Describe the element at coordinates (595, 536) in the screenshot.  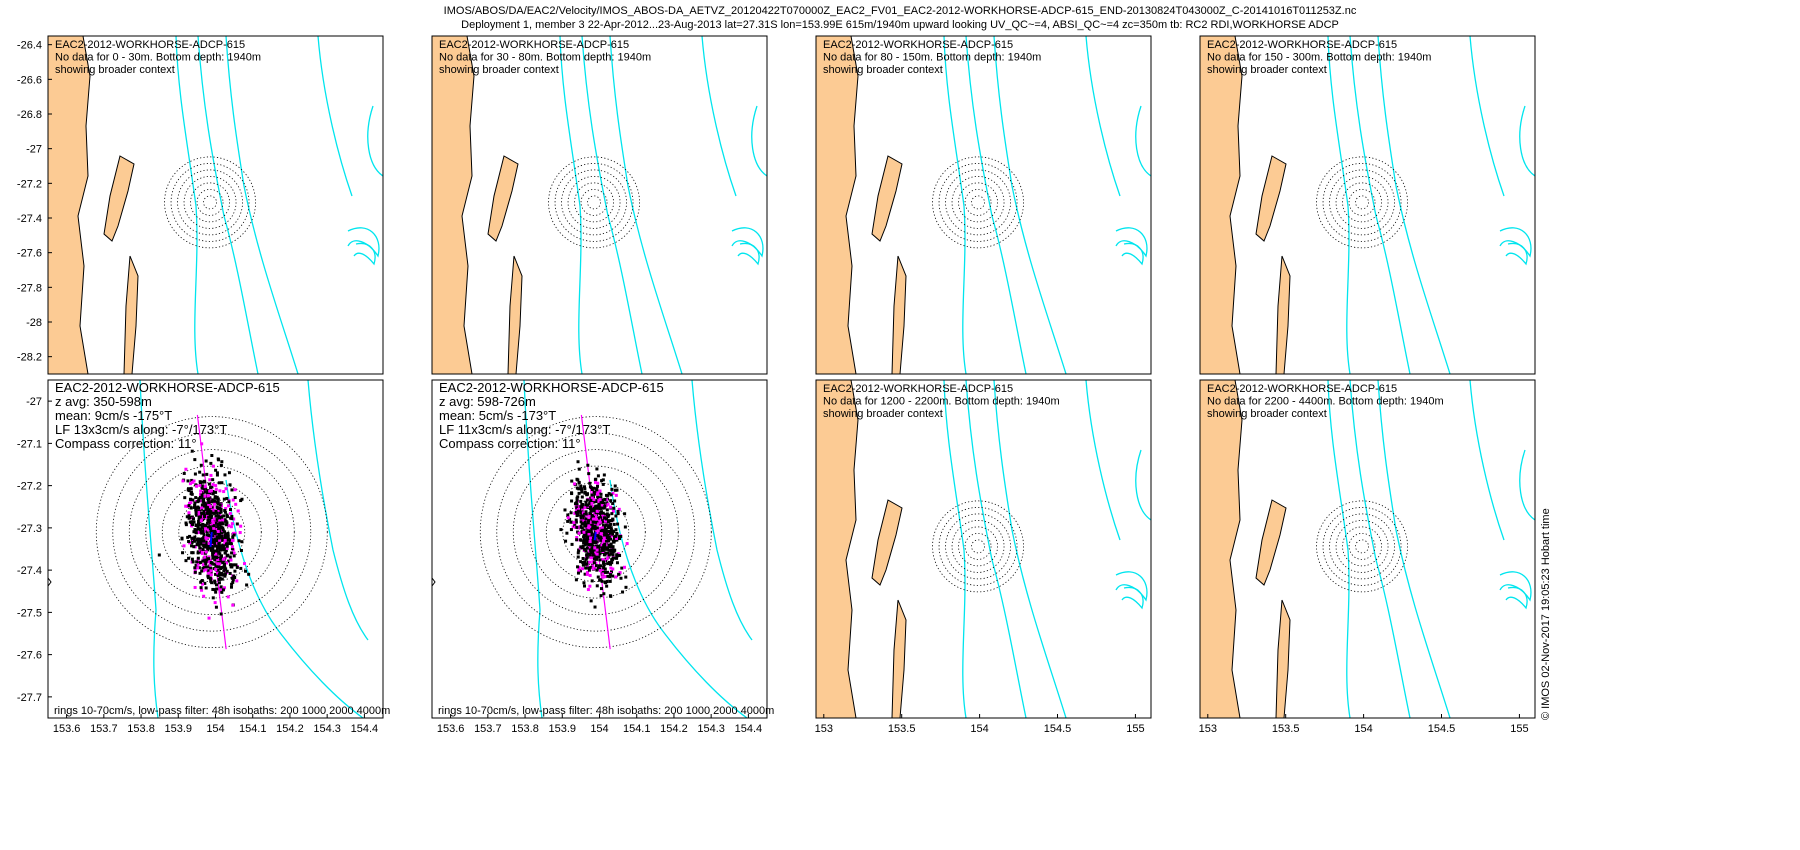
I see `mean-velocity-vector` at that location.